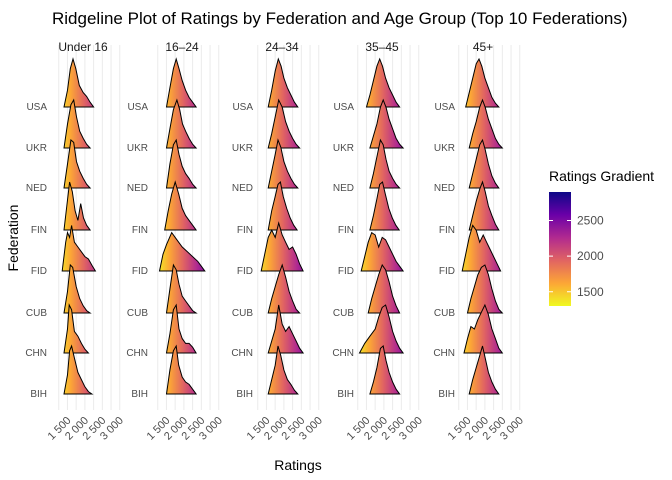 This screenshot has height=480, width=672. I want to click on facet-strip-label: 45+, so click(483, 47).